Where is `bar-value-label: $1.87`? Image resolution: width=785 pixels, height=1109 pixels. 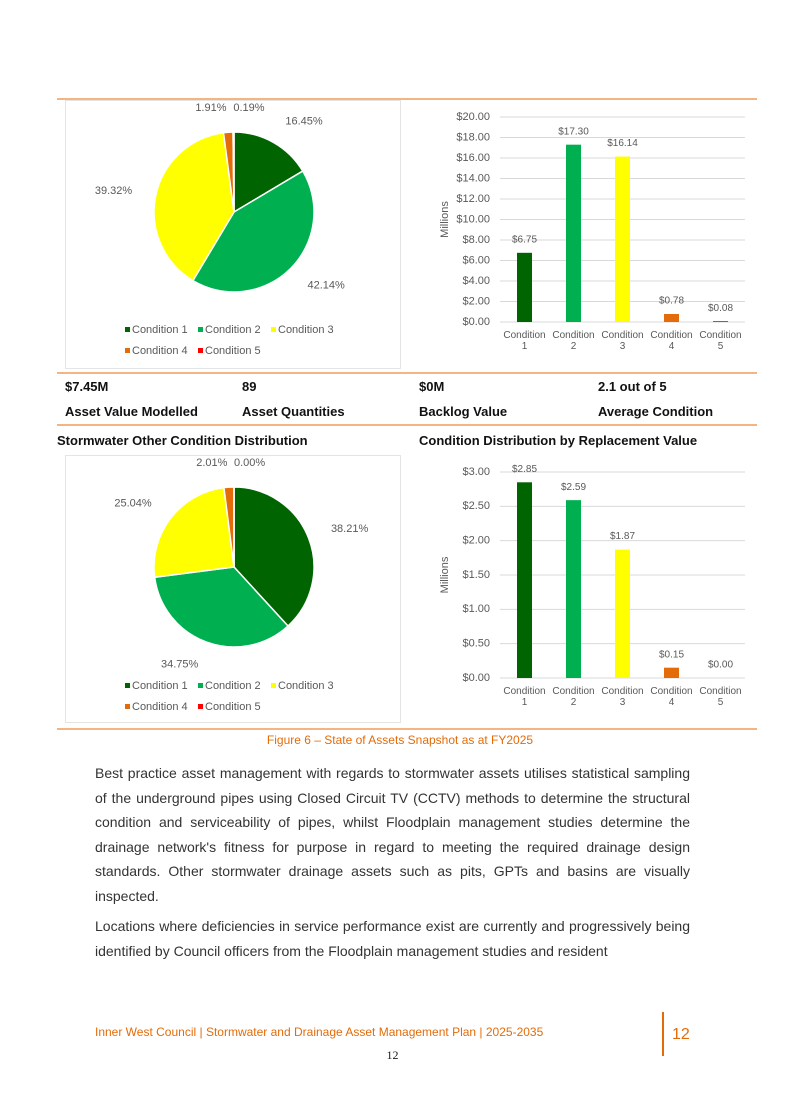 bar-value-label: $1.87 is located at coordinates (622, 536).